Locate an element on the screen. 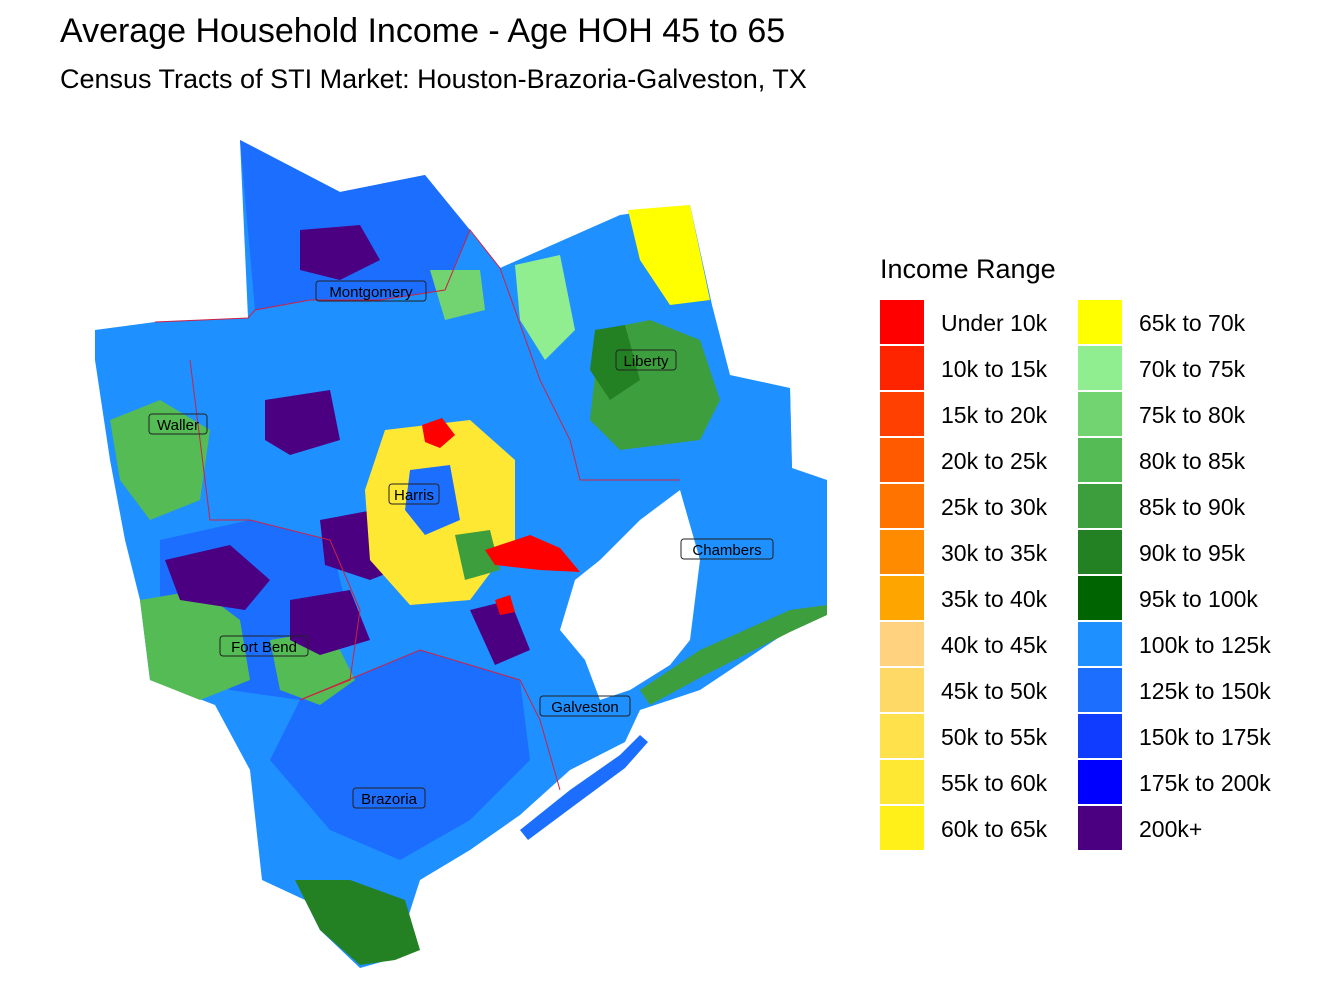 This screenshot has height=1008, width=1344. svg-text: Chambers is located at coordinates (726, 550).